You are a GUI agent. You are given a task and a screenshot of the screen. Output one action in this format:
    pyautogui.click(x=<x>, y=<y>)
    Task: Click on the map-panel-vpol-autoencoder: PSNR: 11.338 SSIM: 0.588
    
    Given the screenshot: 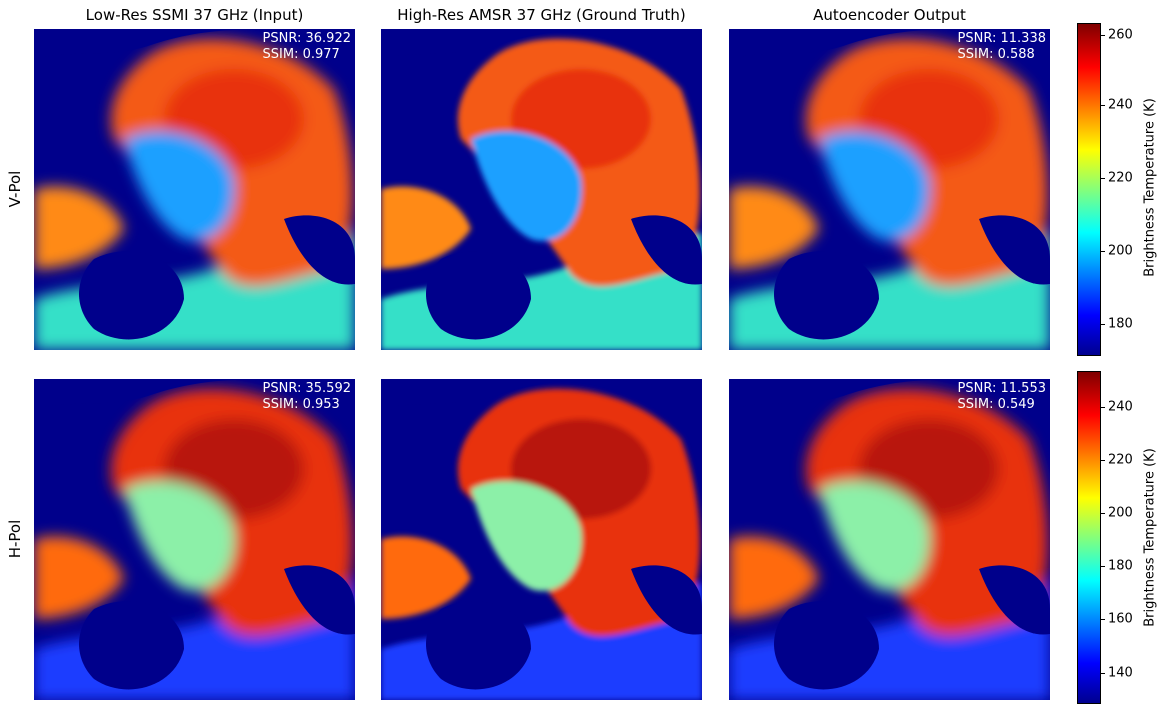 What is the action you would take?
    pyautogui.click(x=889, y=189)
    